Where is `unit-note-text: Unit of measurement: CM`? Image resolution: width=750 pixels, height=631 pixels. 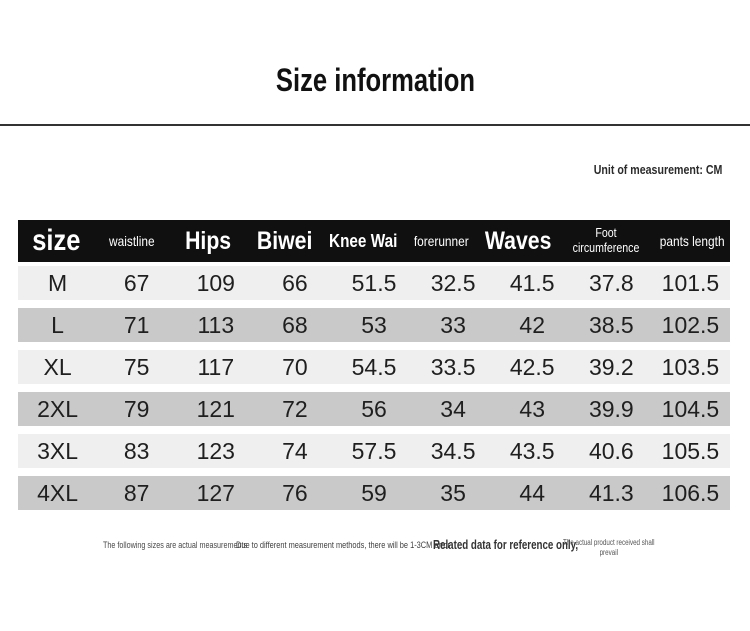 unit-note-text: Unit of measurement: CM is located at coordinates (657, 170).